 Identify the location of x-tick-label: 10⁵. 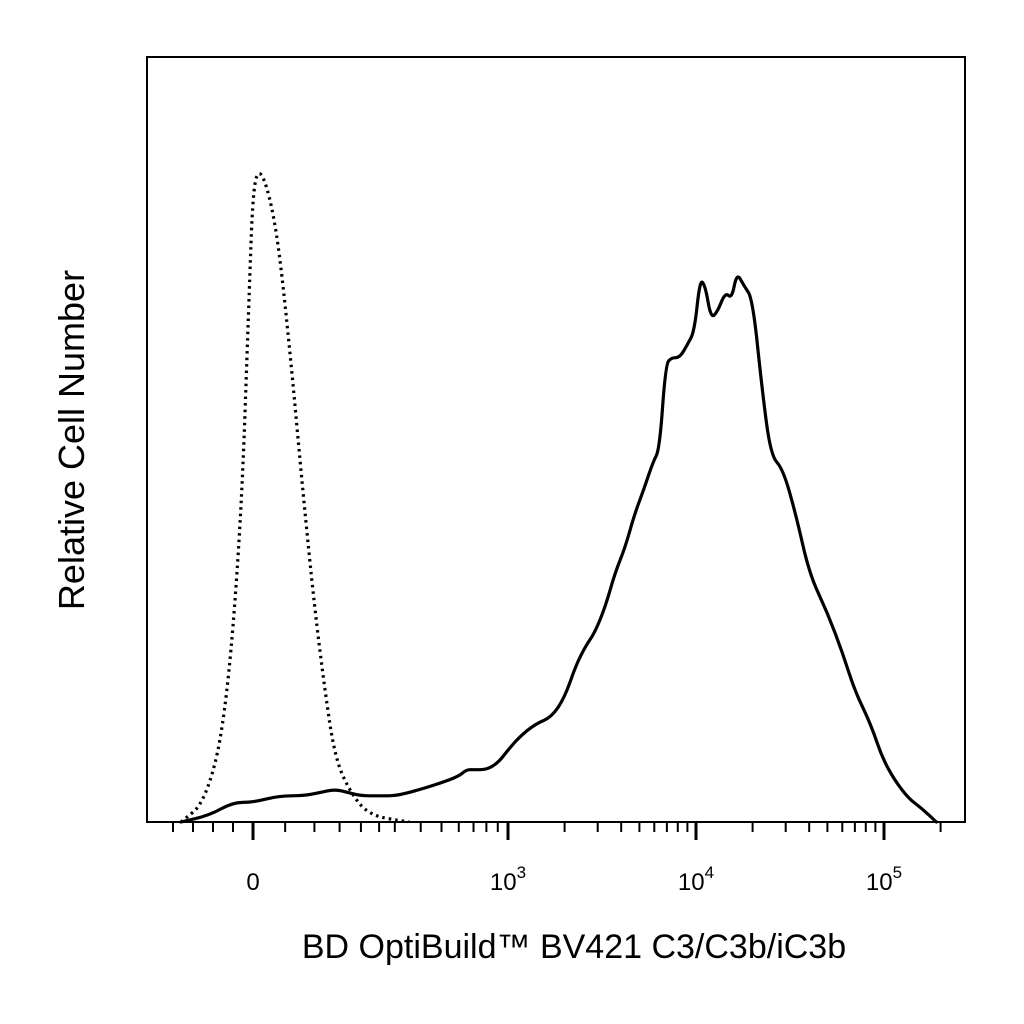
(884, 879).